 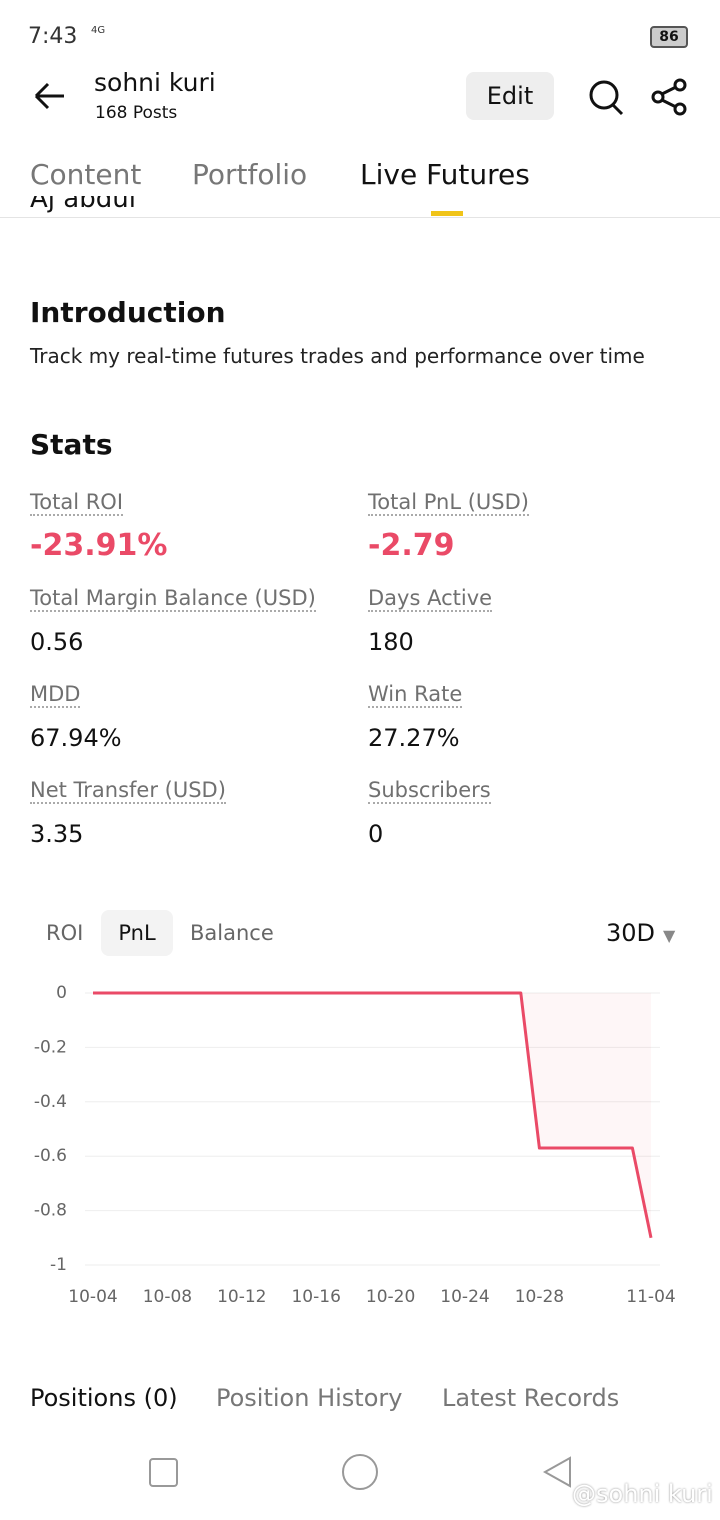 I want to click on stat-value: 180, so click(x=391, y=642).